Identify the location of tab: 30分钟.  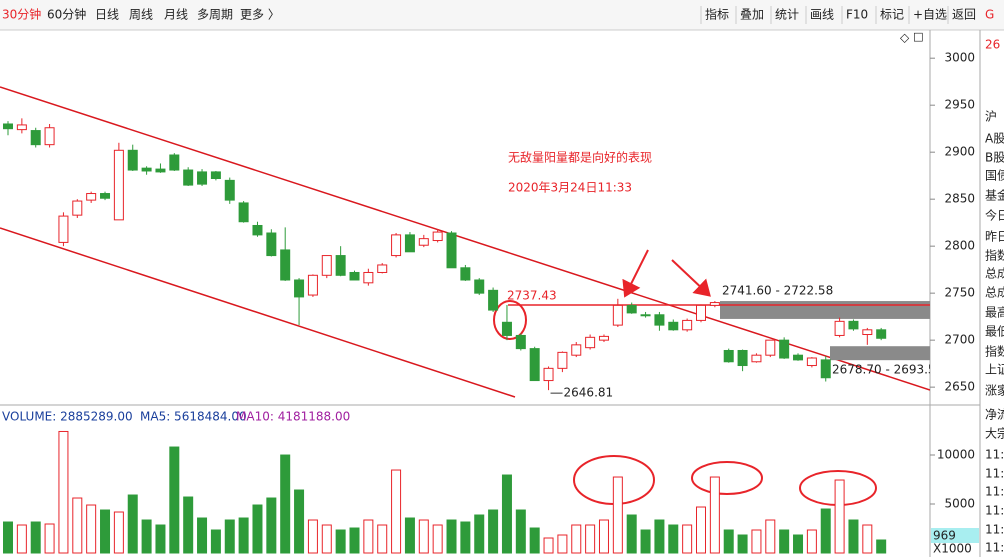
(21, 14).